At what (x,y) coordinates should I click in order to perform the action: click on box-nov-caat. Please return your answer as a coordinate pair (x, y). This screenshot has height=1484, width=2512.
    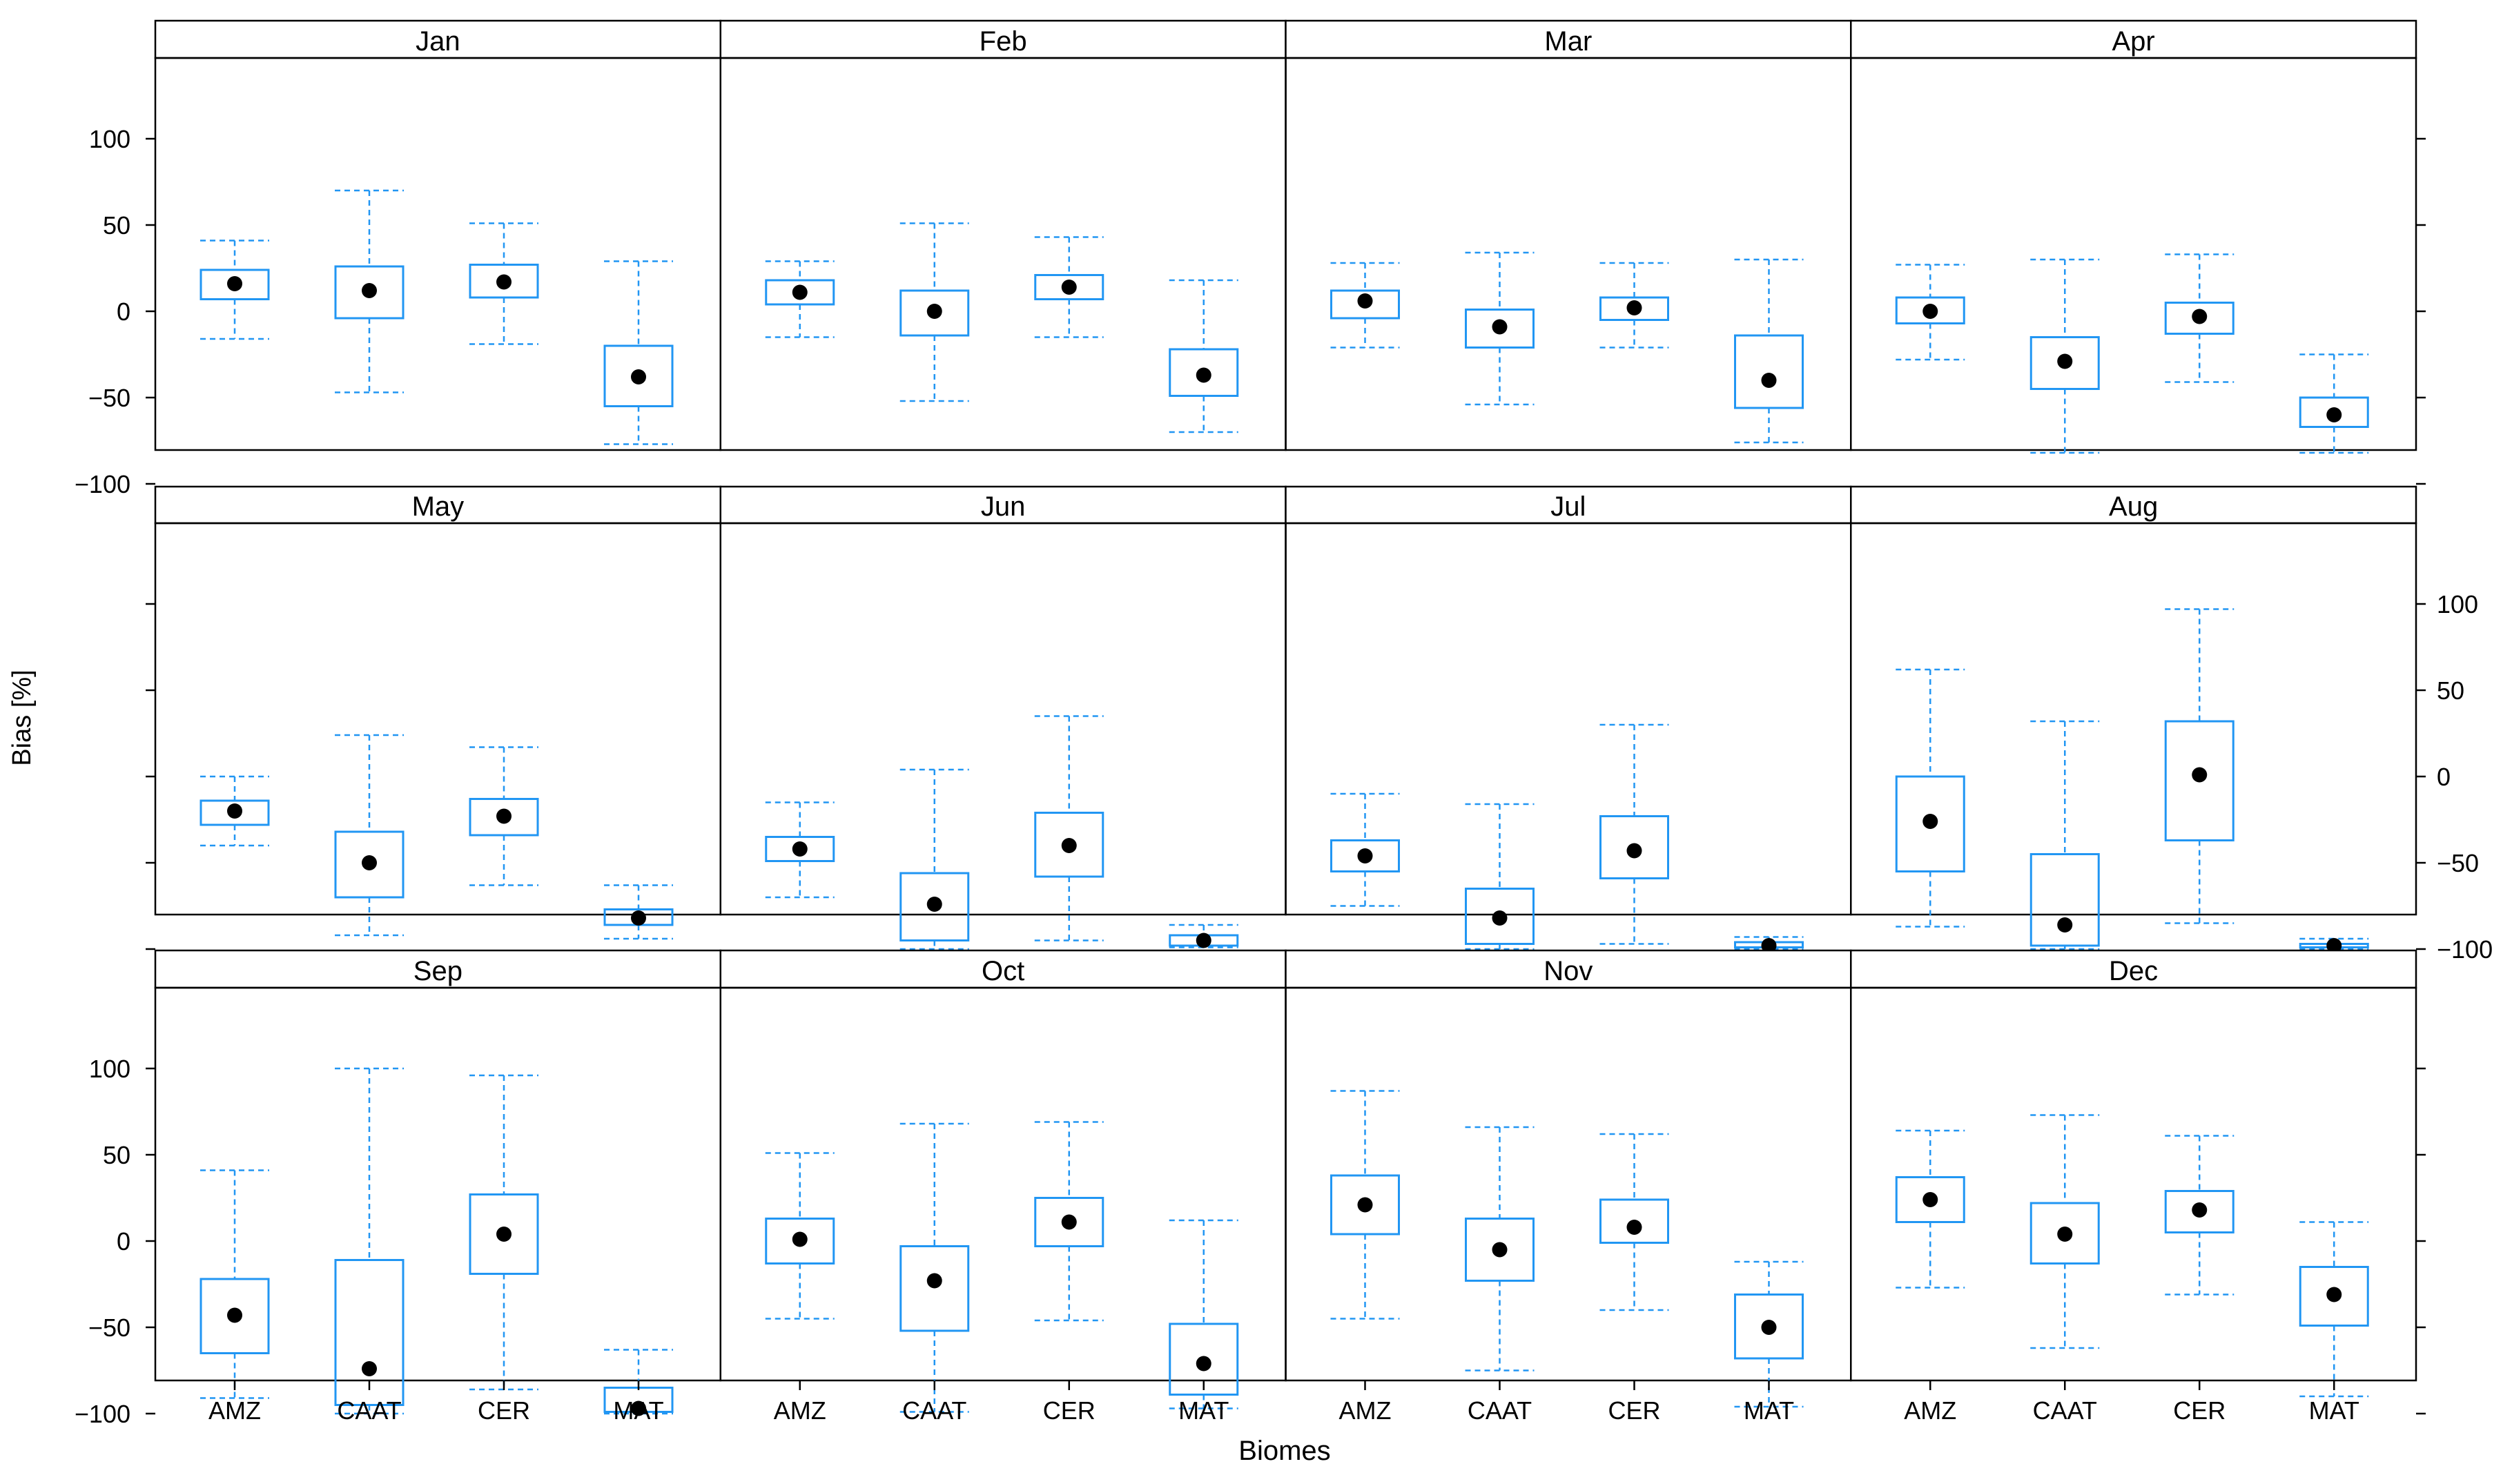
    Looking at the image, I should click on (1500, 1250).